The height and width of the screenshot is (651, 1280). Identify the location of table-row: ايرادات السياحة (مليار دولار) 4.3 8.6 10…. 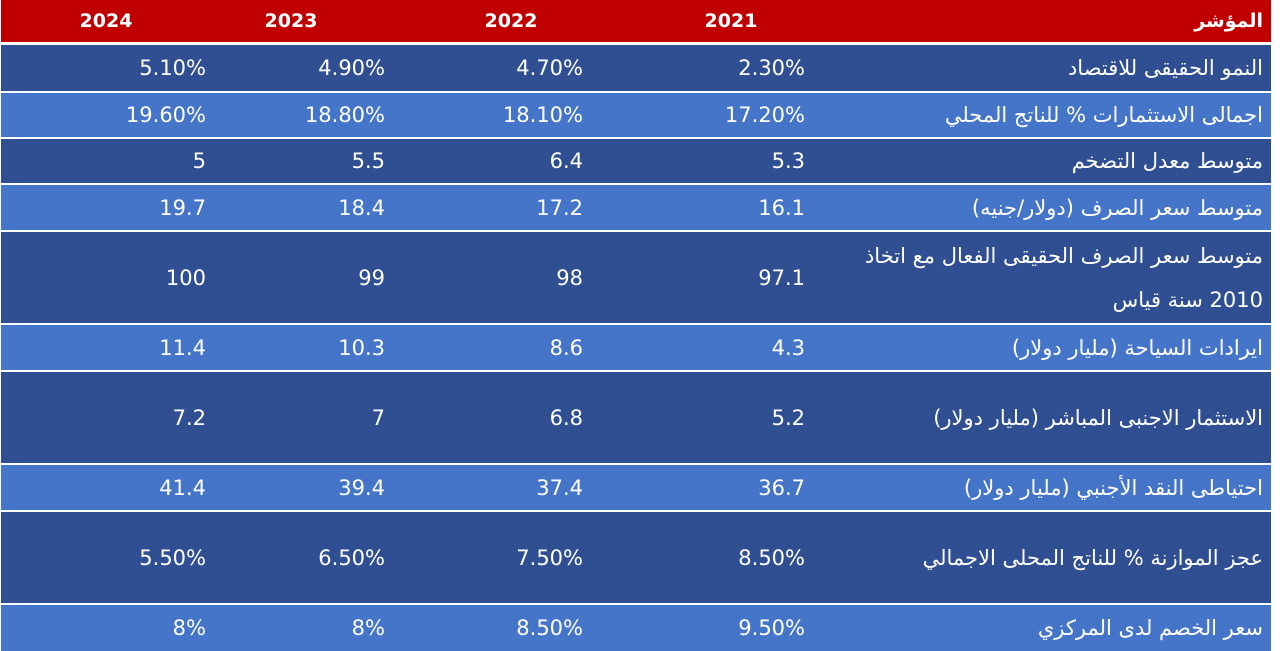
(636, 348).